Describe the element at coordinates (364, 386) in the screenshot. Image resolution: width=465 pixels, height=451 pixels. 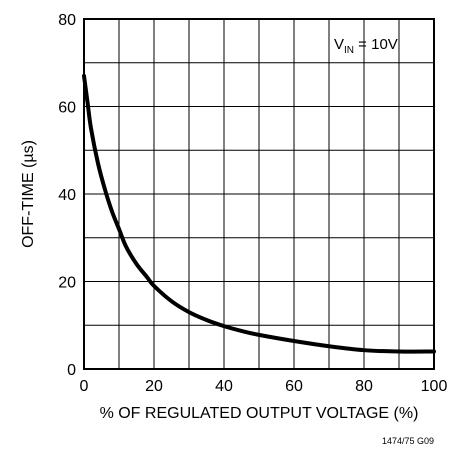
I see `x-tick-label: 80` at that location.